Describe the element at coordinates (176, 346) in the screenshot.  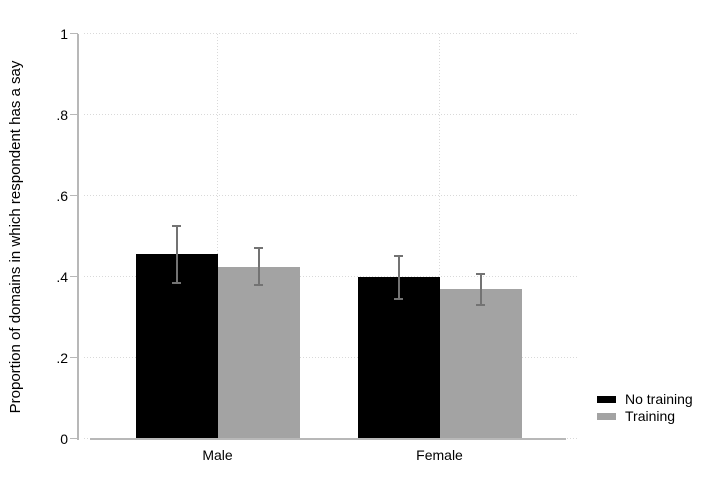
I see `bar-male-no-training` at that location.